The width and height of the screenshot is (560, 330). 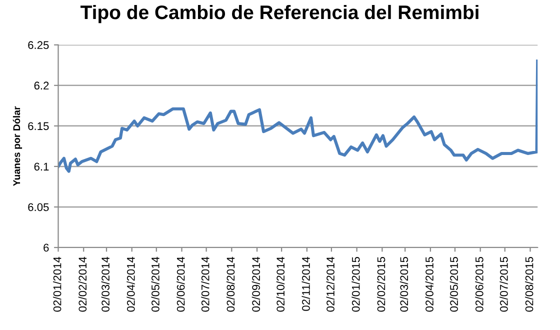 What do you see at coordinates (41, 86) in the screenshot?
I see `y-tick-label: 6.2` at bounding box center [41, 86].